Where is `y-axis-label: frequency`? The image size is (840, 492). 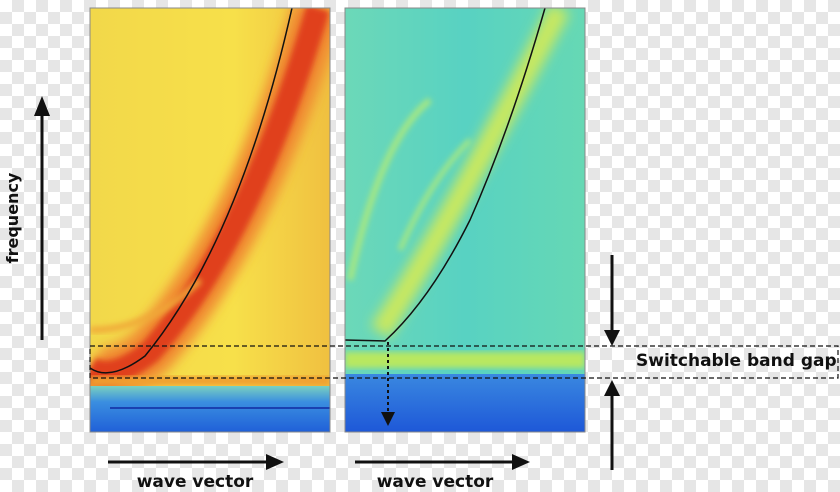
y-axis-label: frequency is located at coordinates (12, 217).